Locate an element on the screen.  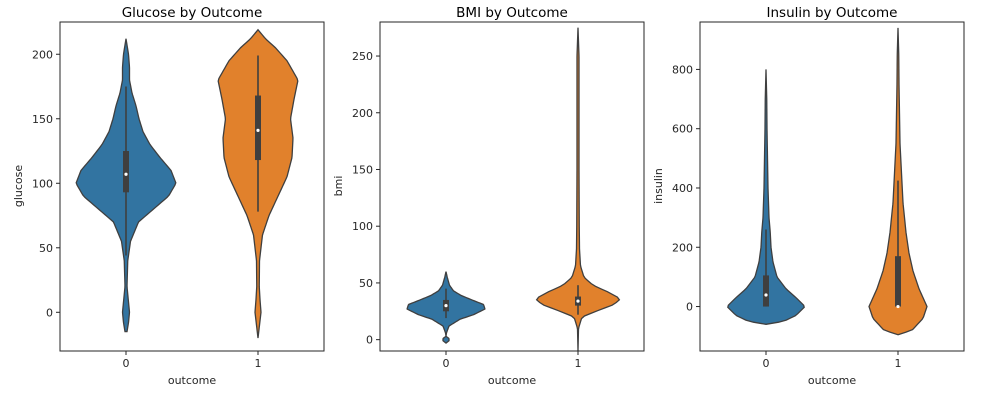
y-tick-label: 400 is located at coordinates (682, 188).